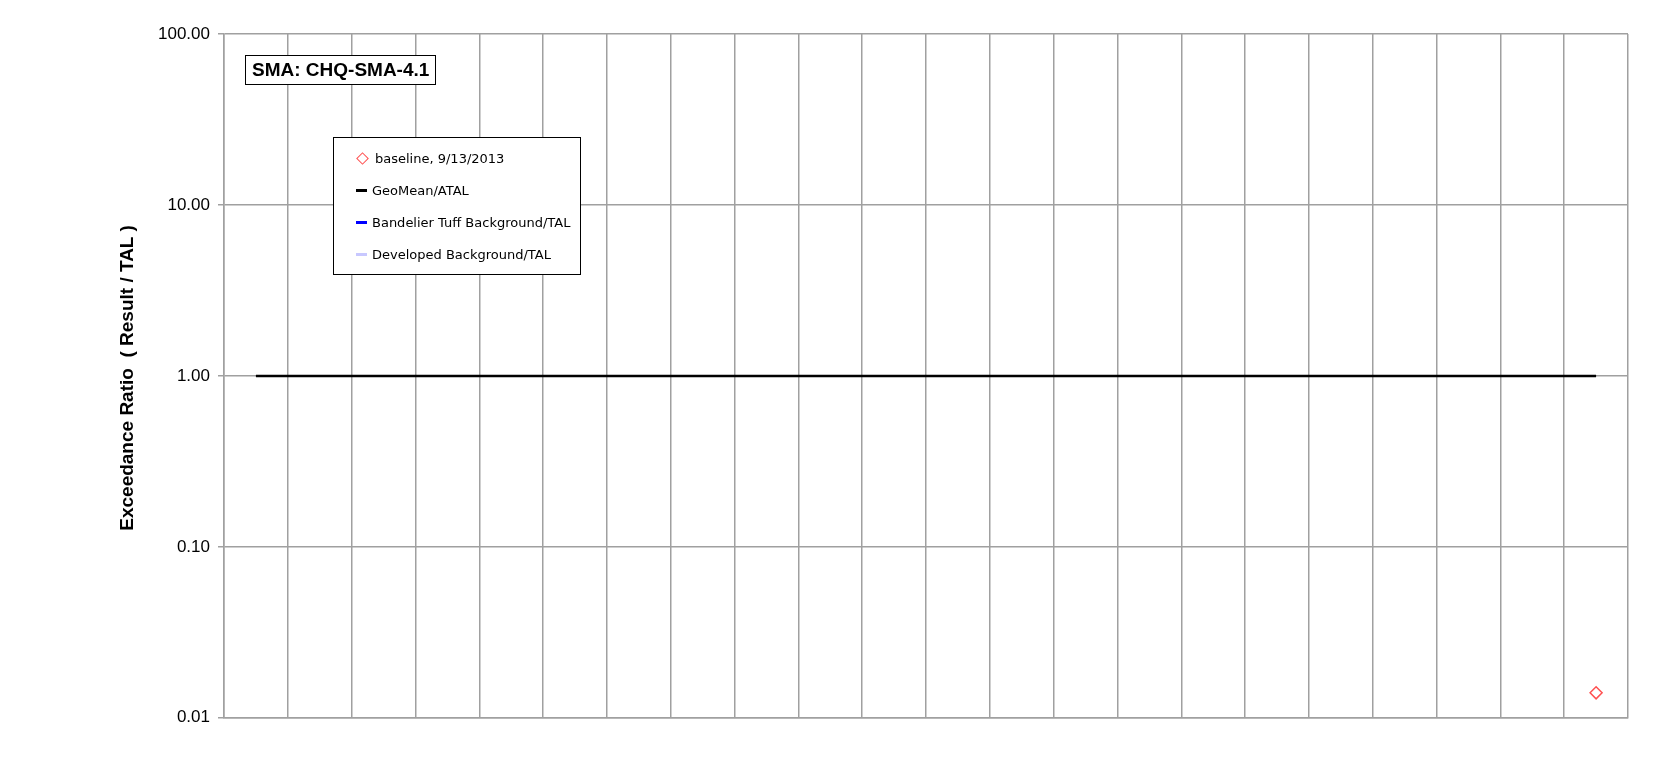  Describe the element at coordinates (461, 254) in the screenshot. I see `legend-label: Developed Background/TAL` at that location.